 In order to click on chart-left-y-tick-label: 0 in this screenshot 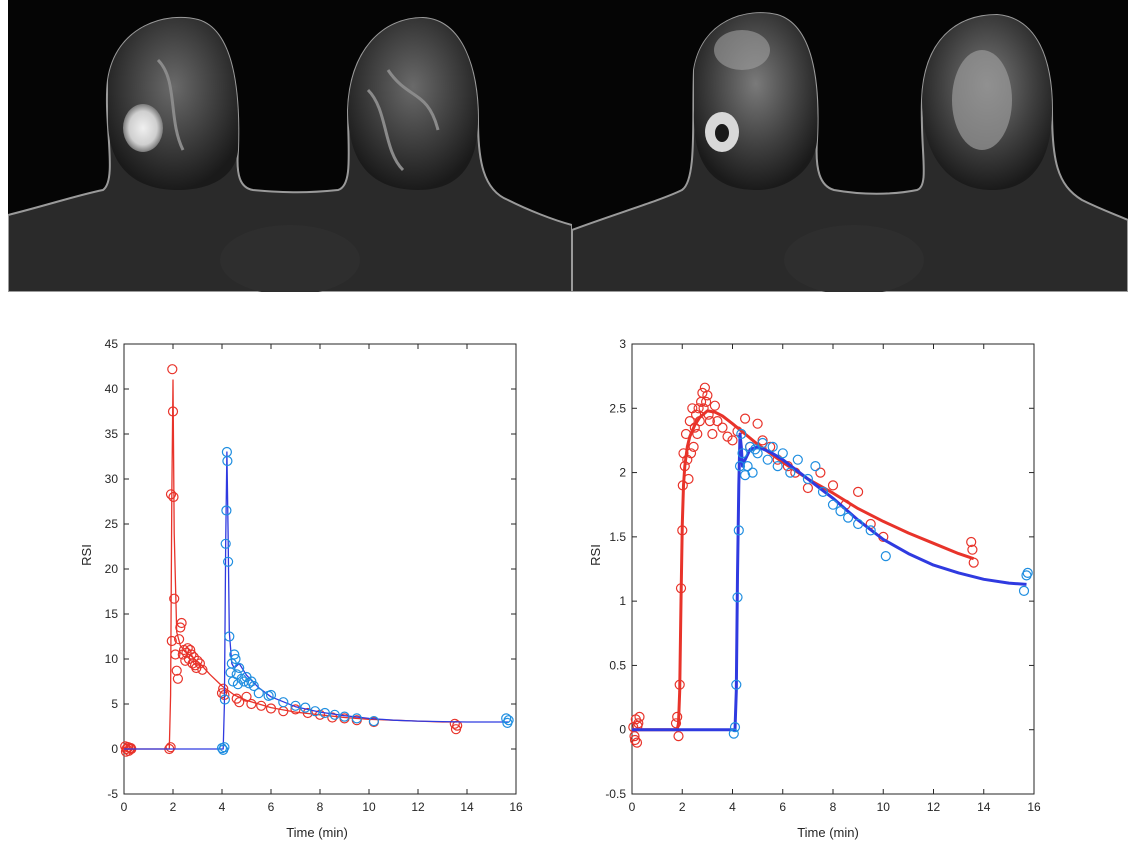, I will do `click(114, 749)`.